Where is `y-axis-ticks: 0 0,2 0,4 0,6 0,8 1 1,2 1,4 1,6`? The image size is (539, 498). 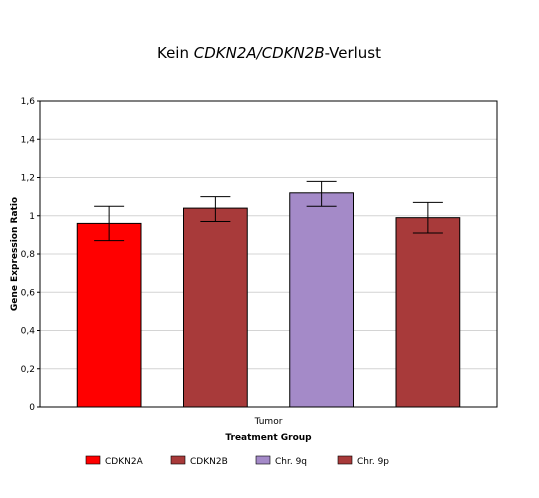
y-axis-ticks: 0 0,2 0,4 0,6 0,8 1 1,2 1,4 1,6 is located at coordinates (30, 255).